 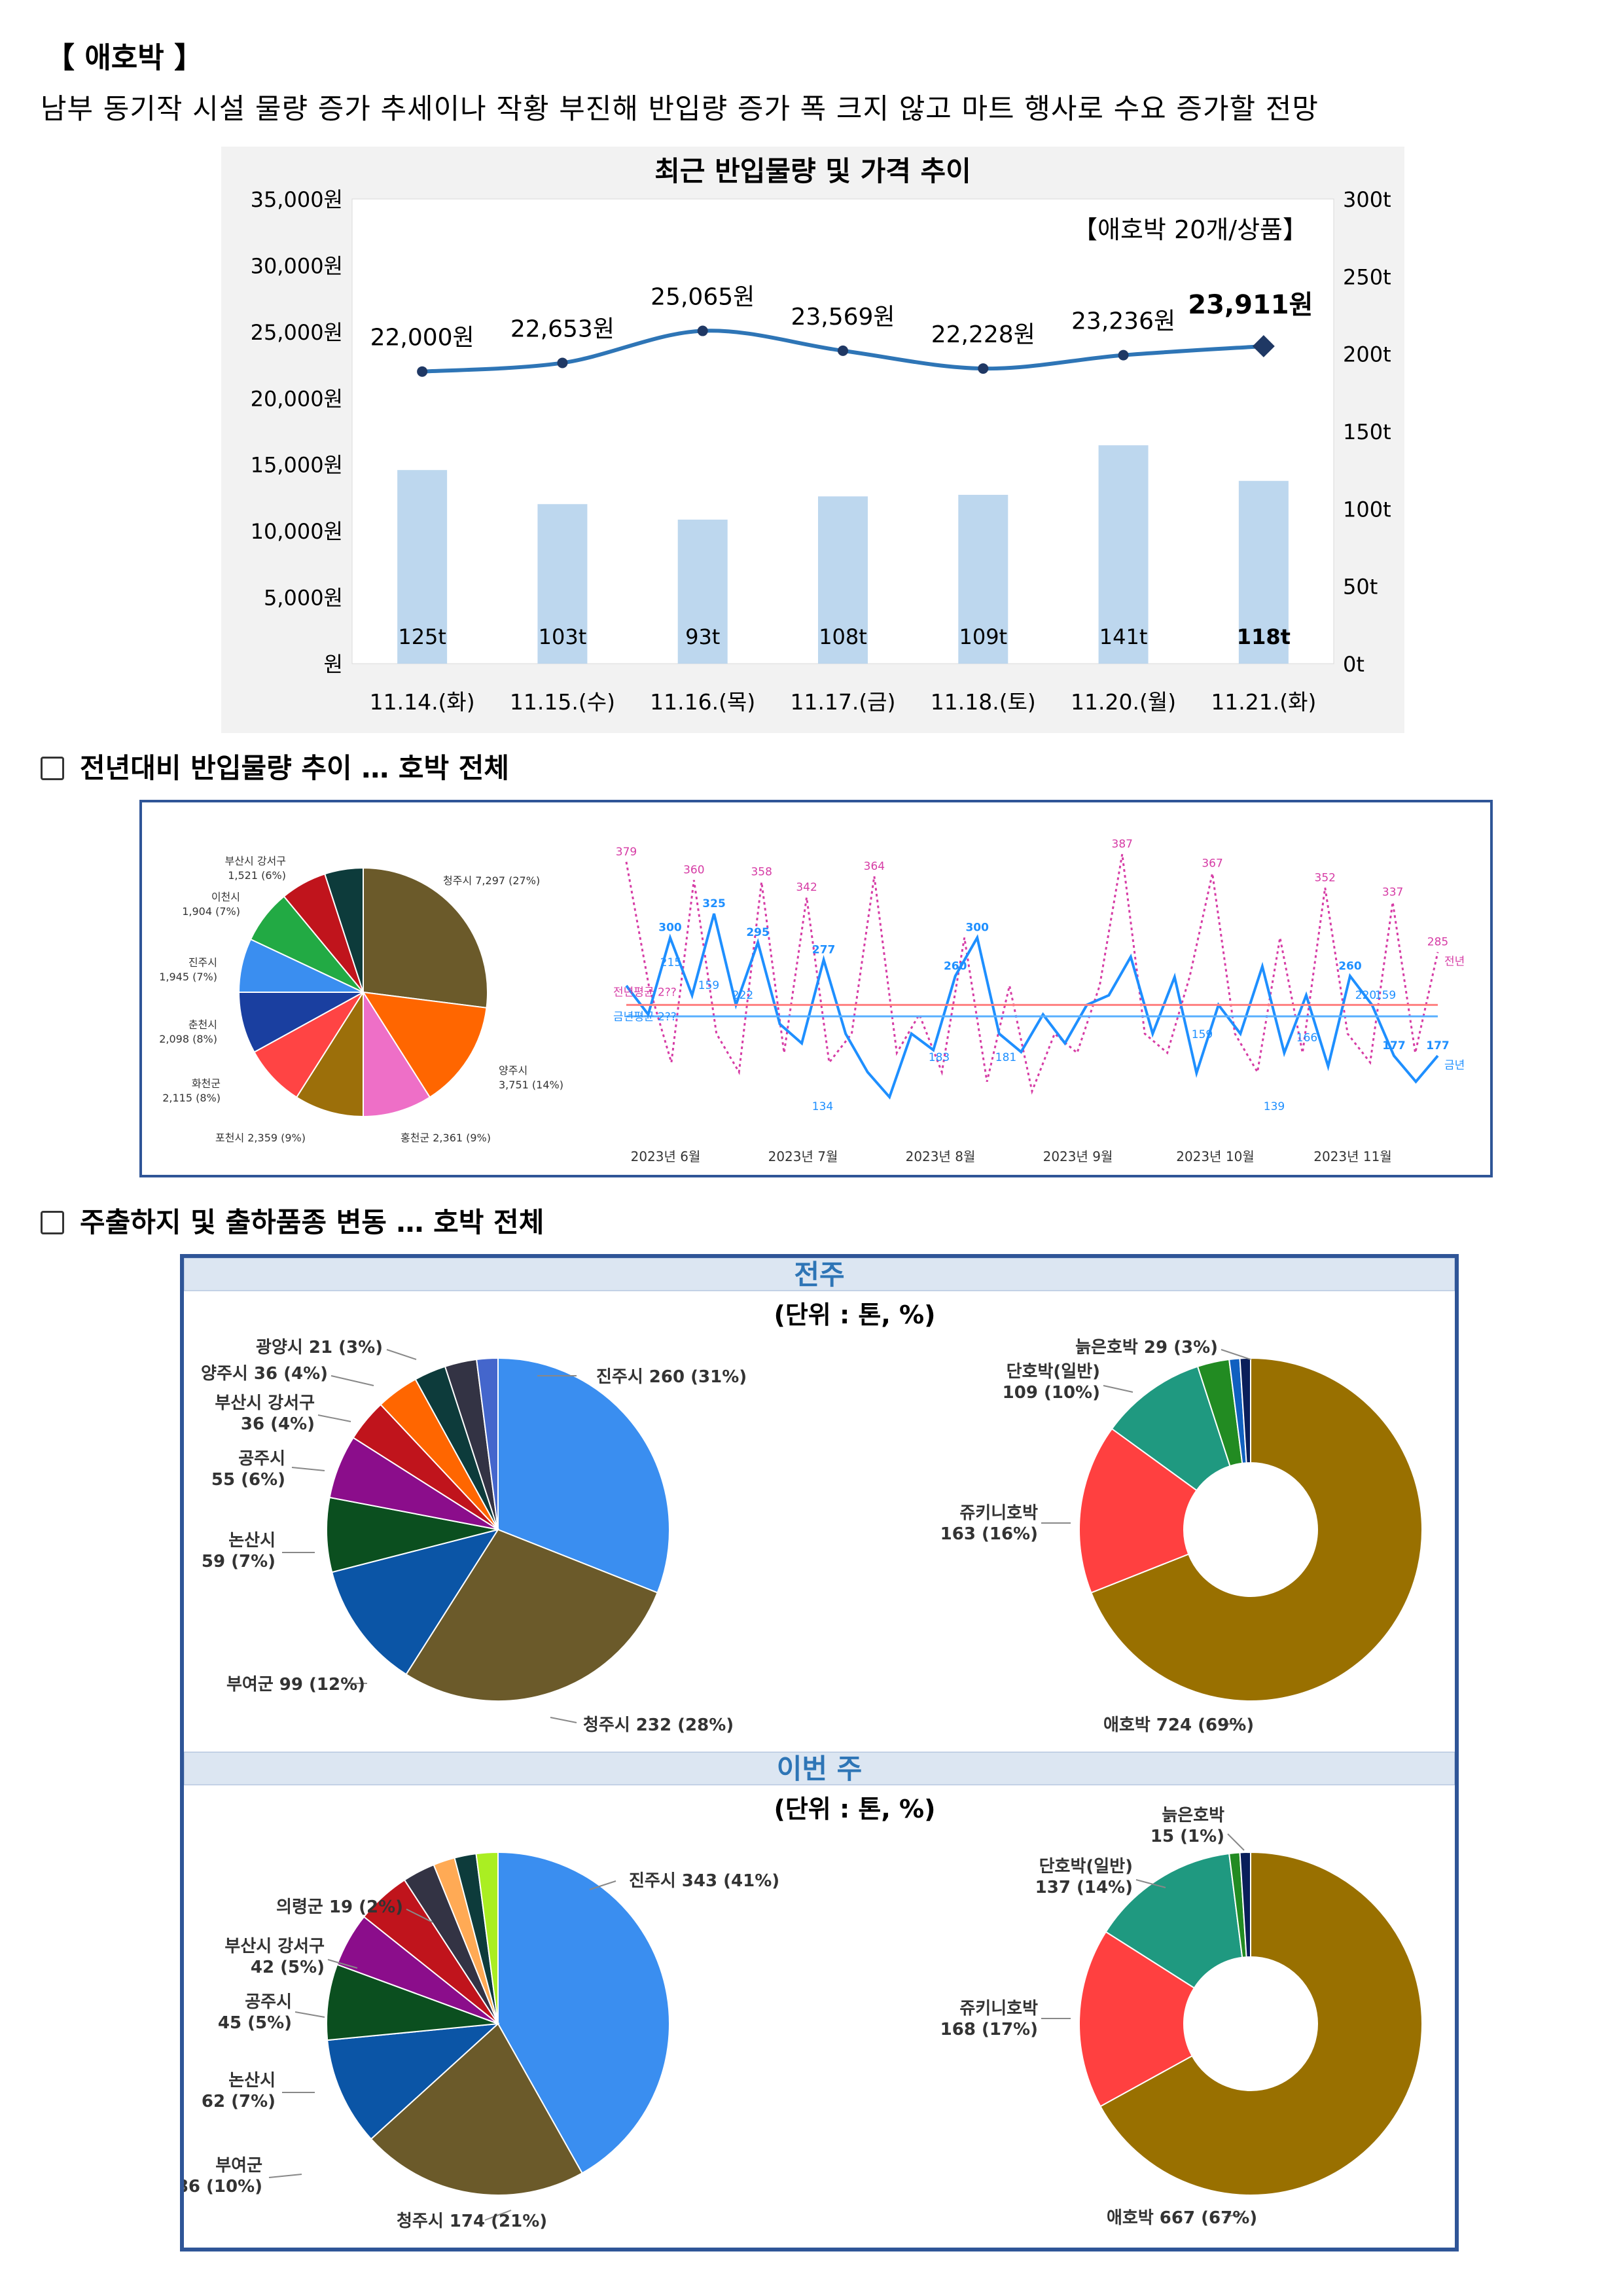 What do you see at coordinates (983, 702) in the screenshot?
I see `x-tick-label: 11.18.(토)` at bounding box center [983, 702].